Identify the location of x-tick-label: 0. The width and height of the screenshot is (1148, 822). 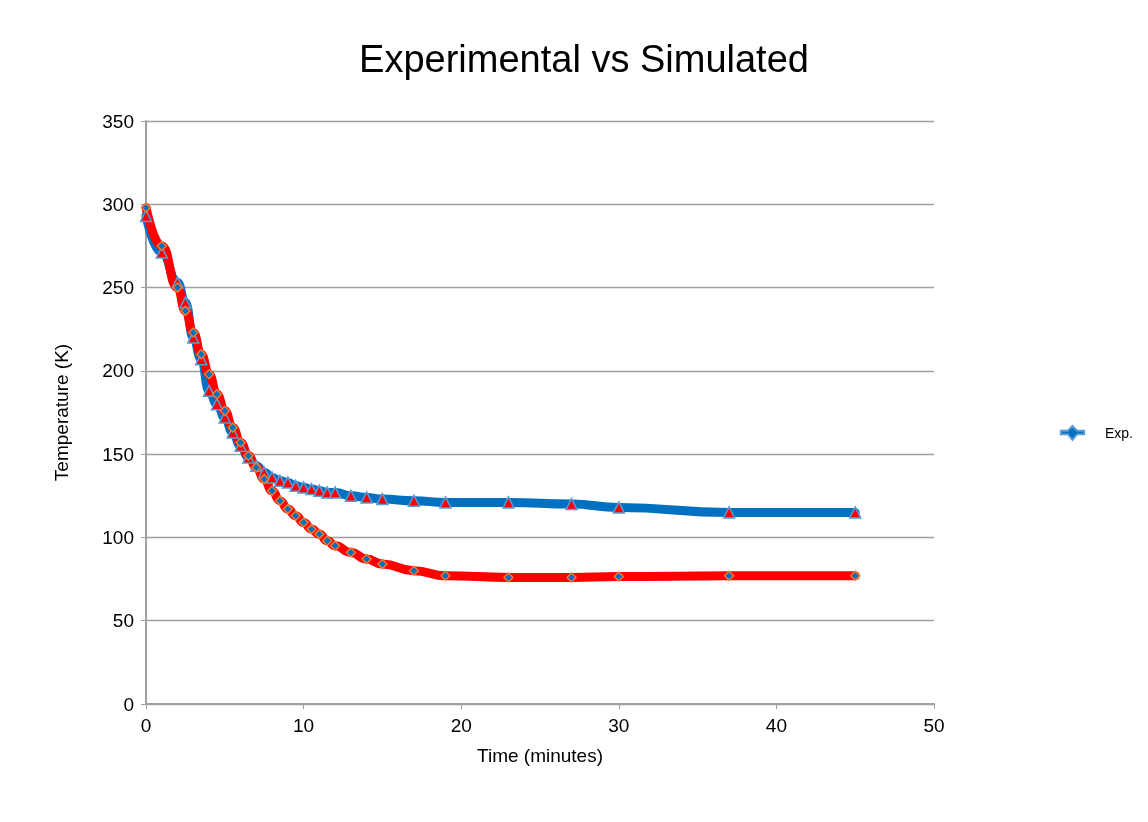
(146, 725).